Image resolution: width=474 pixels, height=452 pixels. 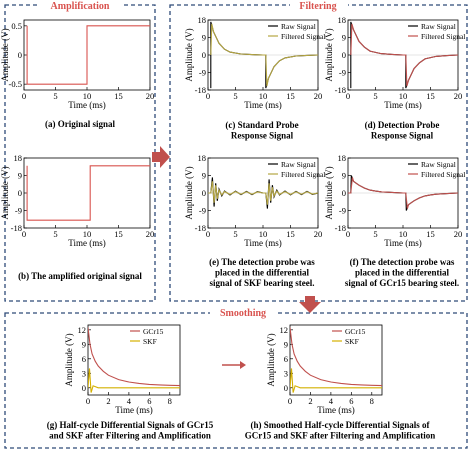 I want to click on caption-line: (c) Standard Probe, so click(x=261, y=125).